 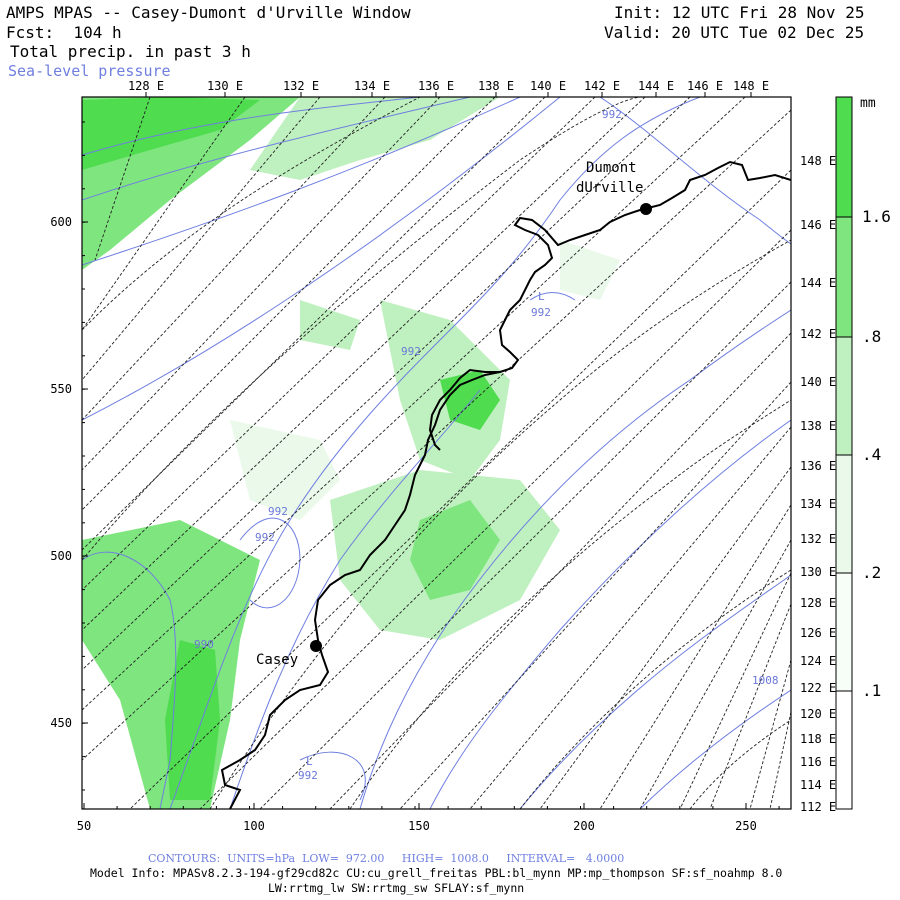 I want to click on right-lon-label-8: 132 E, so click(x=818, y=539).